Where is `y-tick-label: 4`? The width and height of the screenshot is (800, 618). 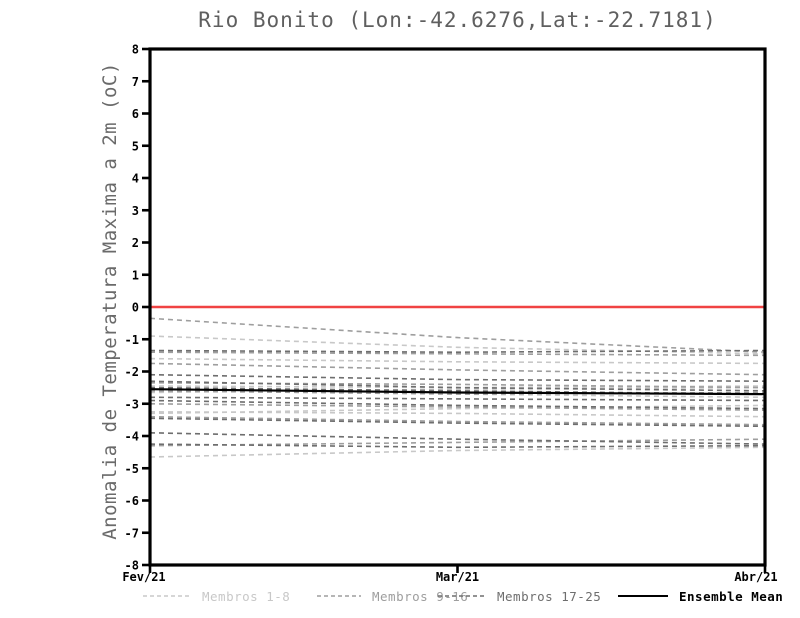
y-tick-label: 4 is located at coordinates (135, 179).